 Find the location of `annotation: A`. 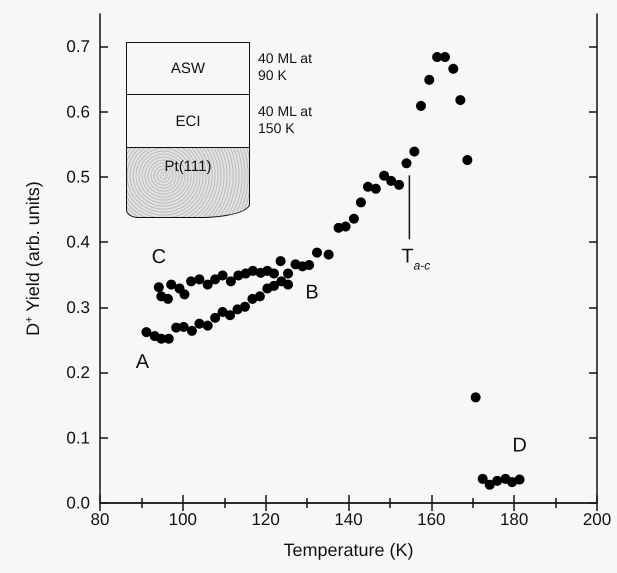

annotation: A is located at coordinates (143, 362).